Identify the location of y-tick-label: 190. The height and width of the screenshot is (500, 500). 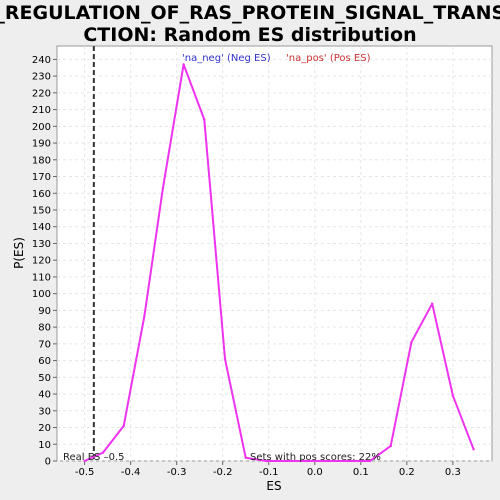
(41, 144).